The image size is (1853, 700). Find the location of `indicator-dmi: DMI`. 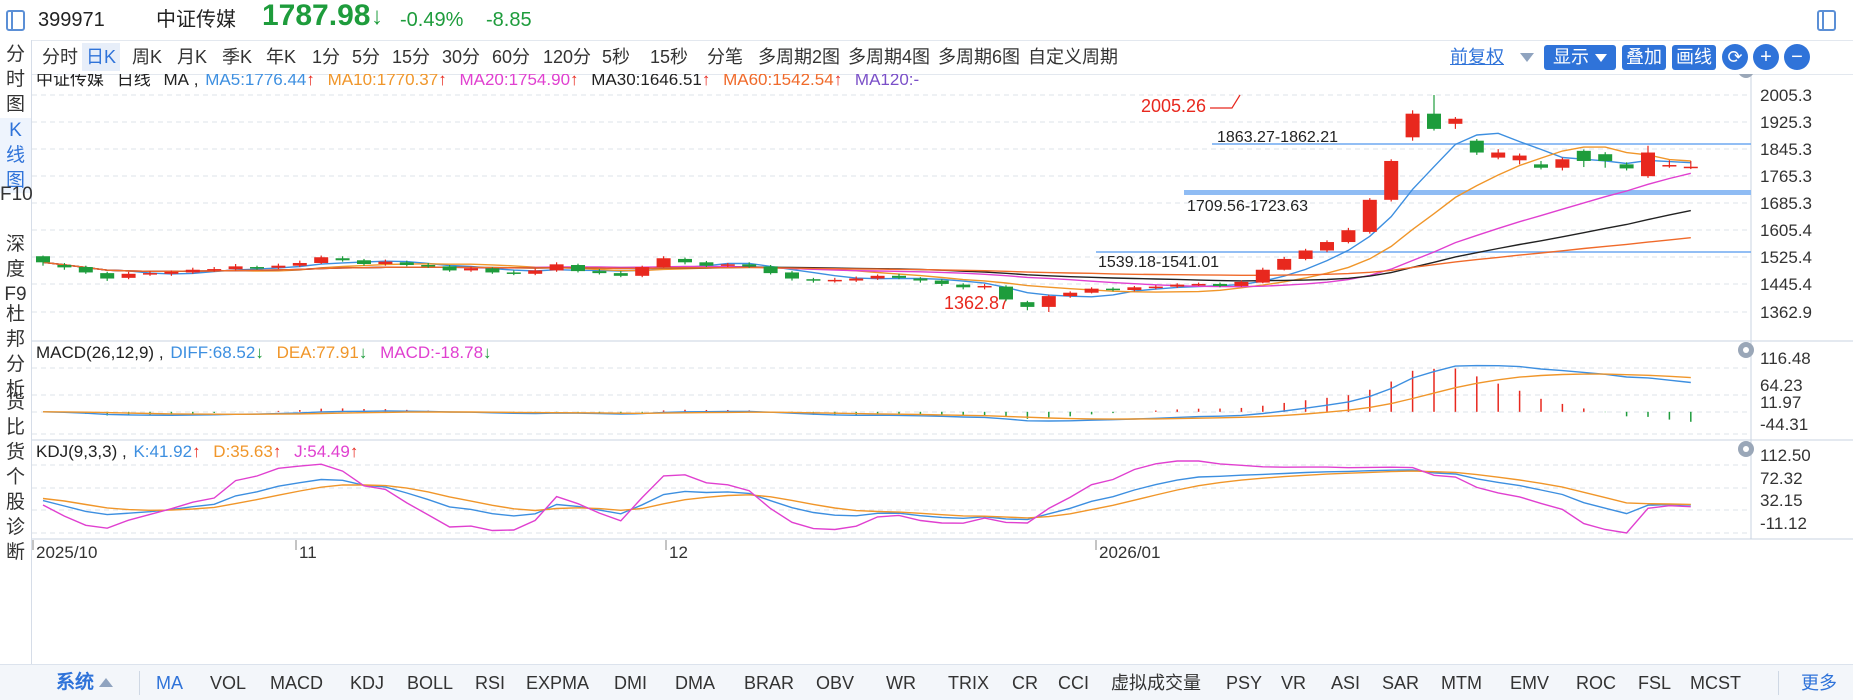

indicator-dmi: DMI is located at coordinates (630, 683).